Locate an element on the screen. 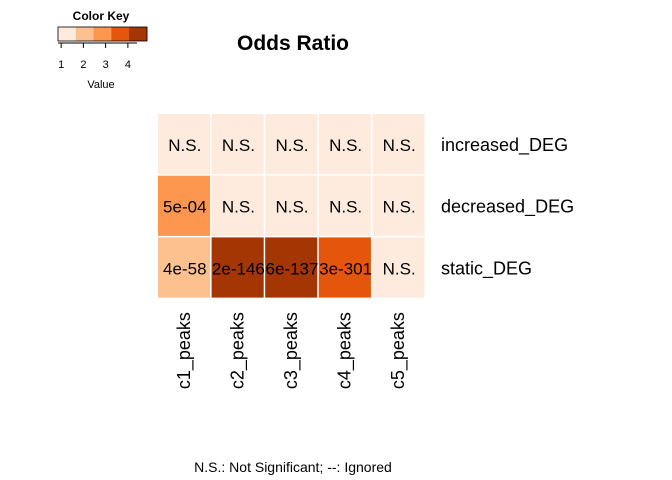 The width and height of the screenshot is (672, 480). heatmap-row-labels: increased_DEG decreased_DEG static_DEG is located at coordinates (507, 207).